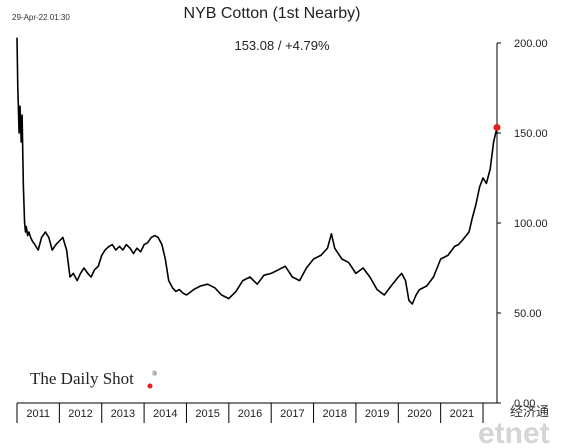 The height and width of the screenshot is (448, 564). Describe the element at coordinates (123, 414) in the screenshot. I see `x-tick-label: 2013` at that location.